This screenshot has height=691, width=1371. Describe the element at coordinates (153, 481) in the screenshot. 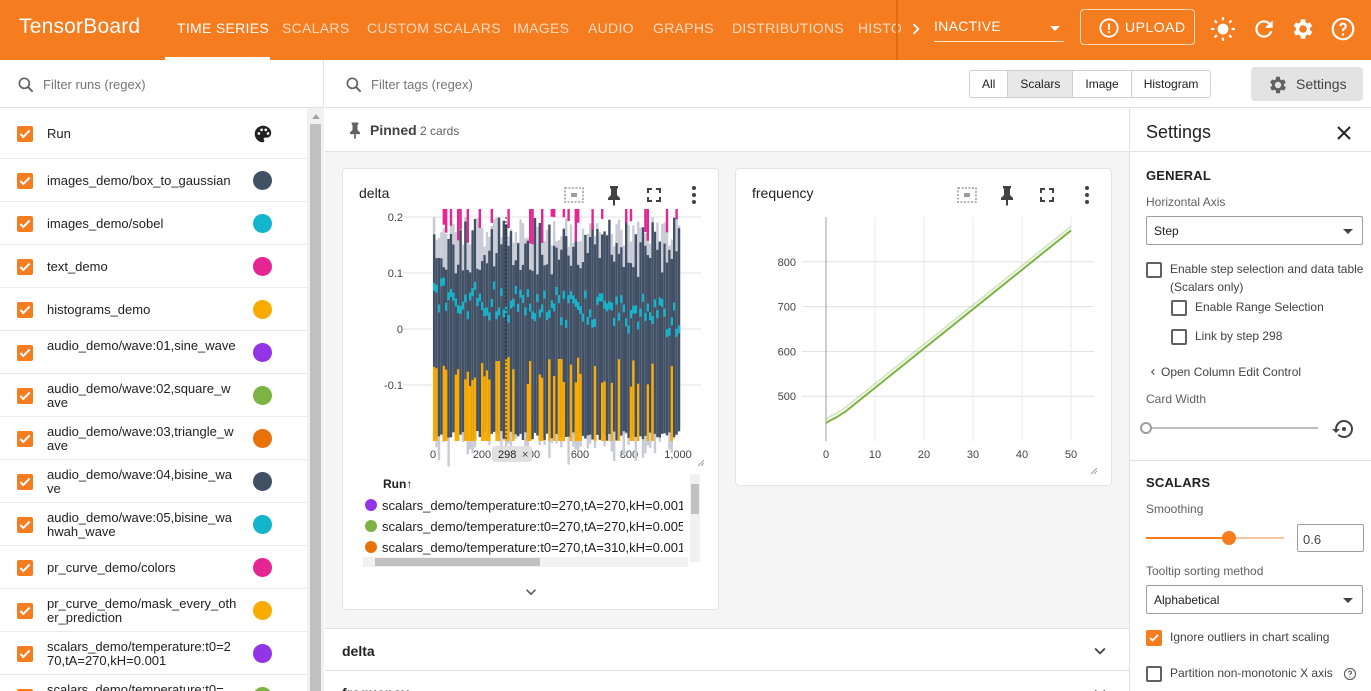

I see `run-row: audio_demo/wave:04,bisine_wave` at that location.